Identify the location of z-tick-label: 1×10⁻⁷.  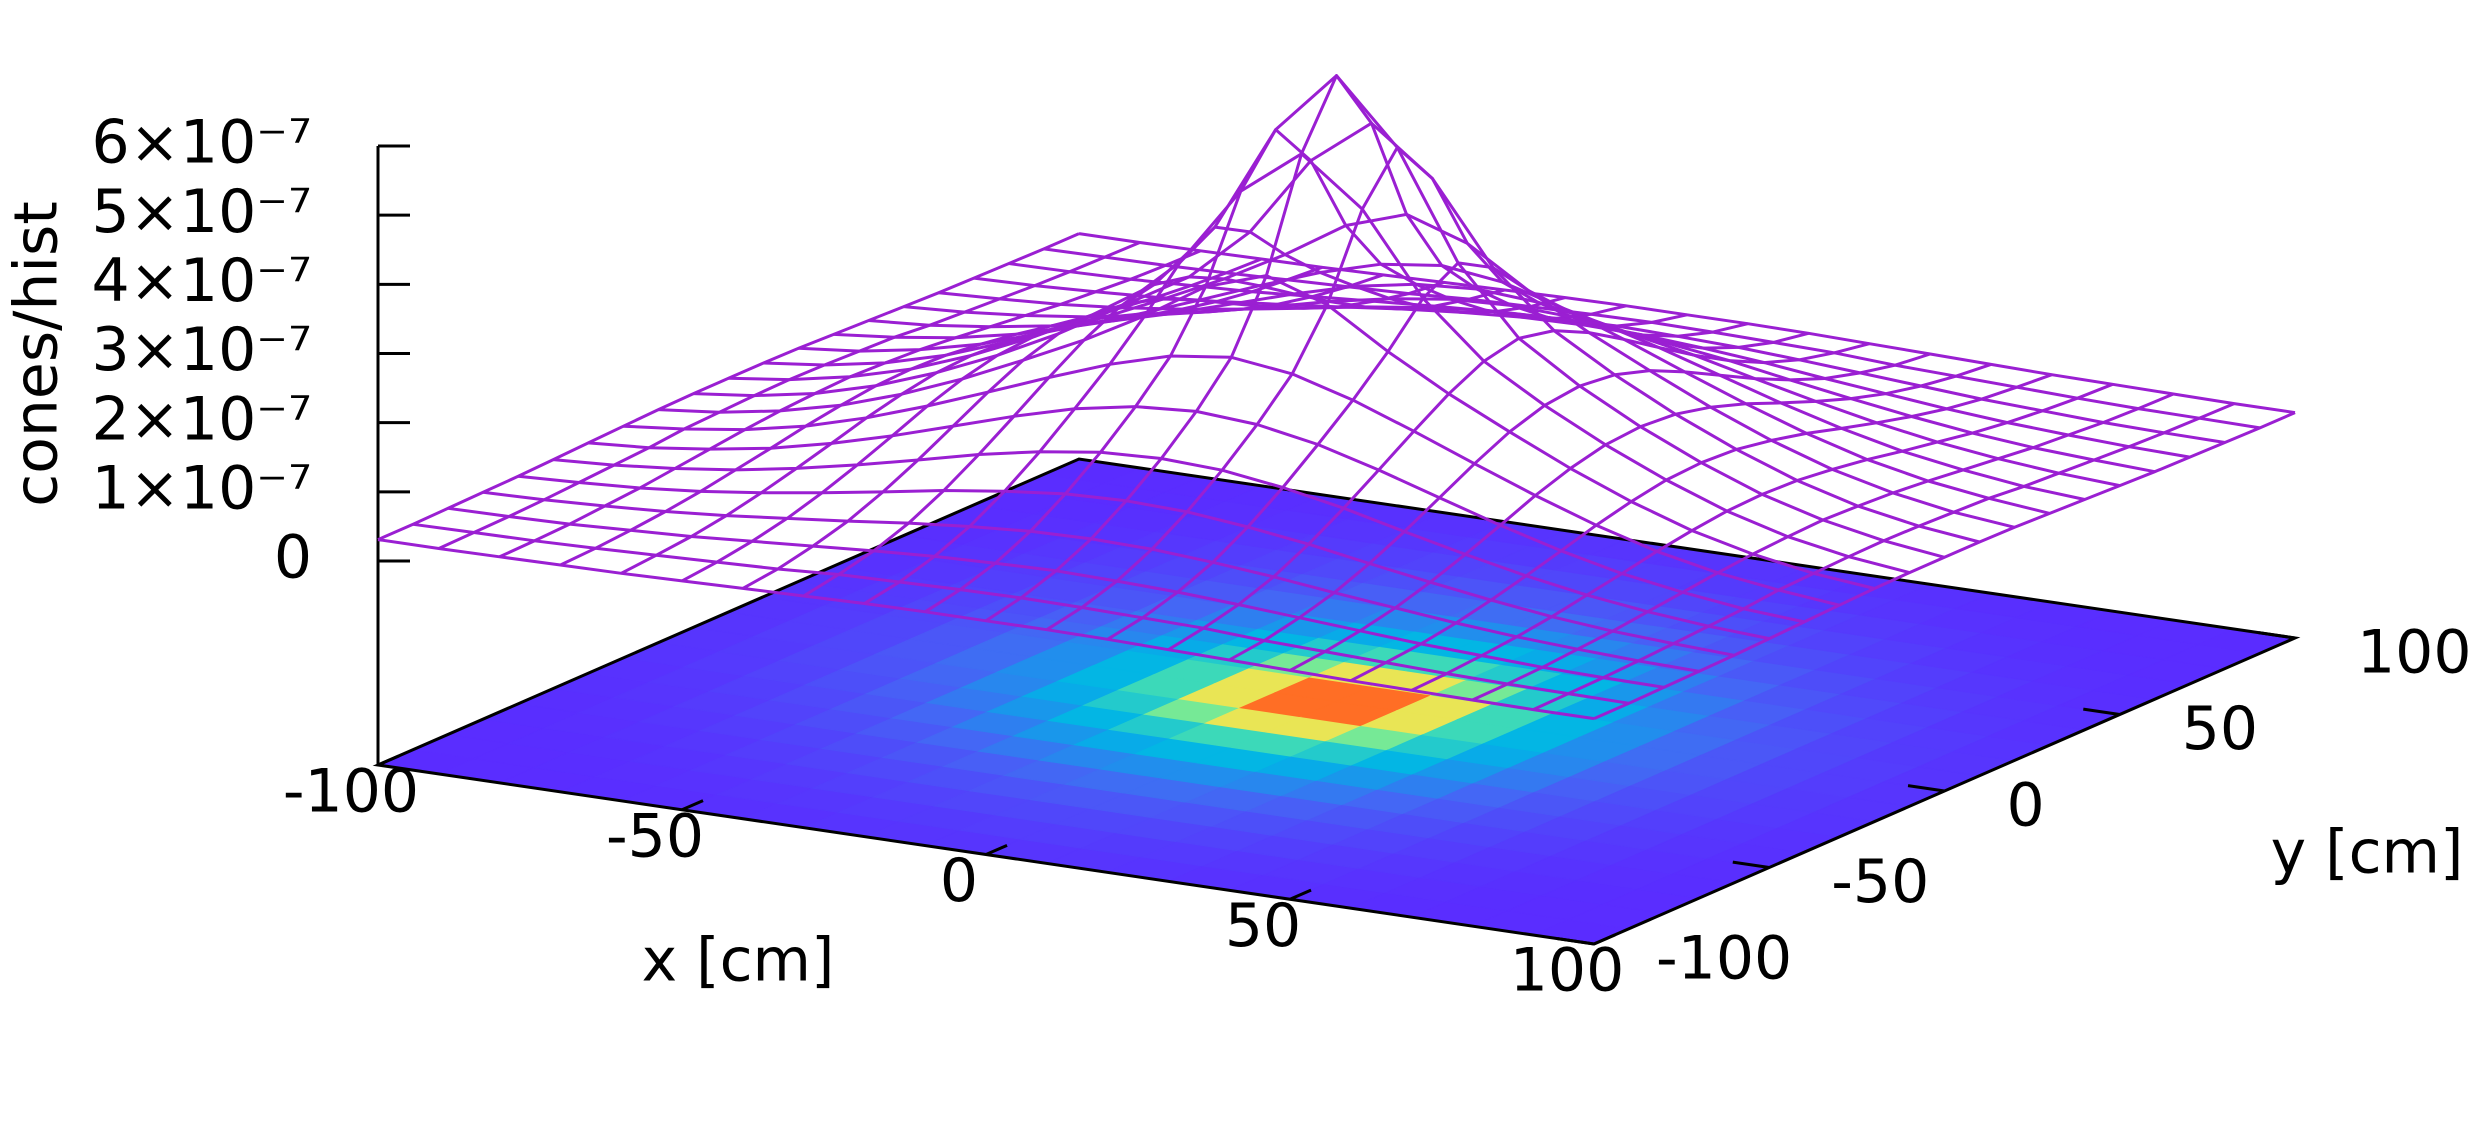
(201, 488).